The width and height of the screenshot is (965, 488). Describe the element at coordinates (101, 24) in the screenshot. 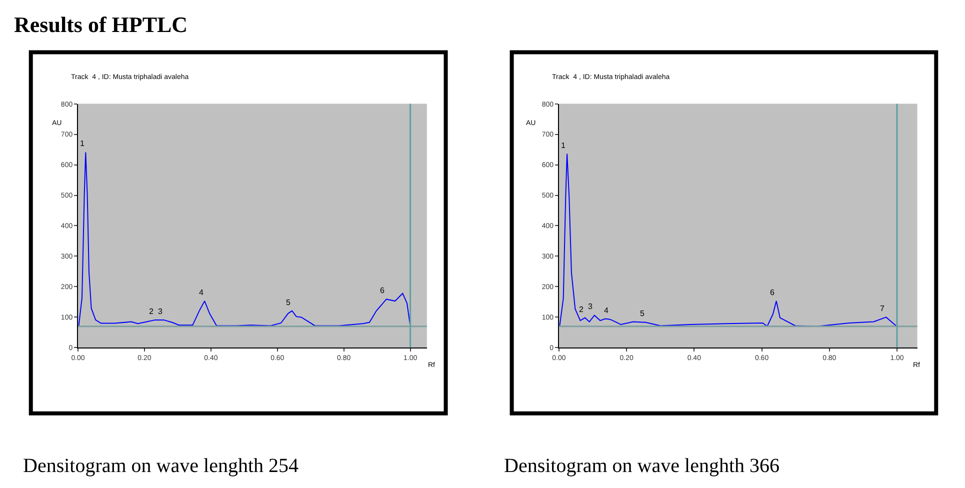

I see `text: Results of HPTLC` at that location.